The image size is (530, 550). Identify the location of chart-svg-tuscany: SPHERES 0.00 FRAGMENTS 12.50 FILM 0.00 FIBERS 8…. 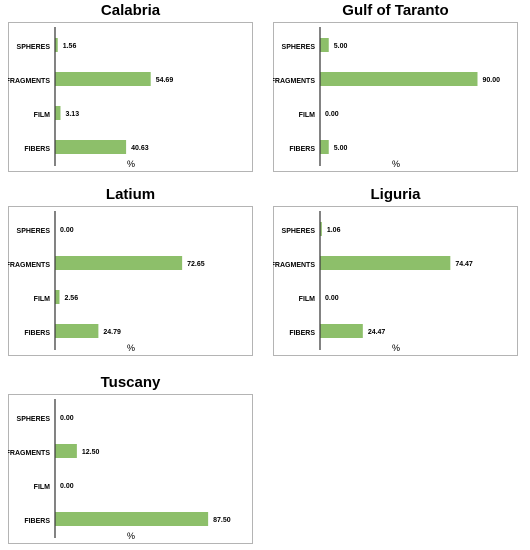
(130, 469).